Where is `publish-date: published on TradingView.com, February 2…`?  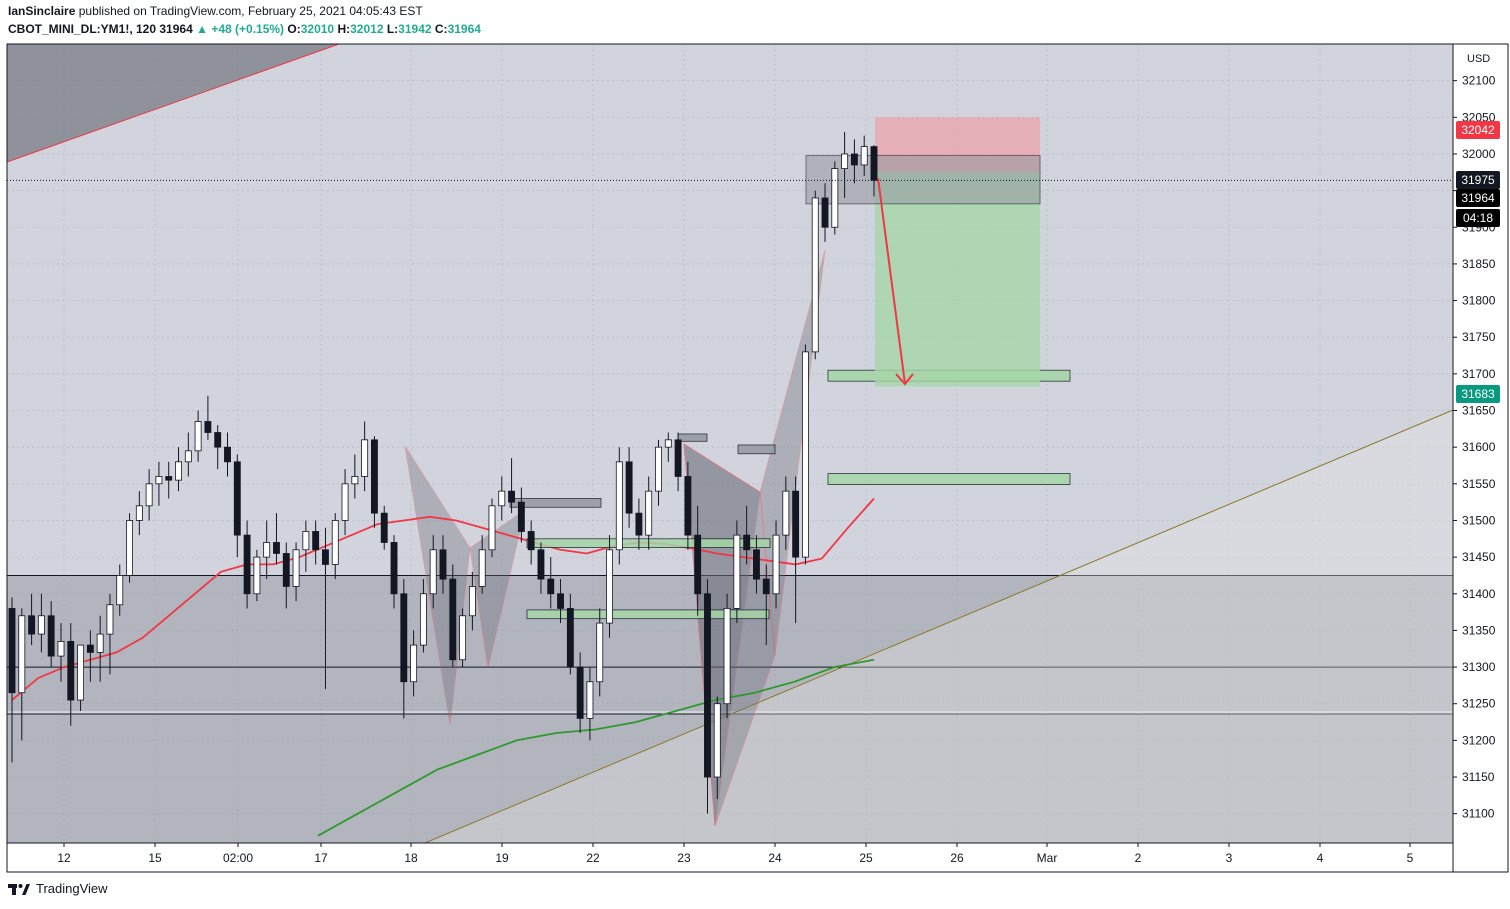 publish-date: published on TradingView.com, February 2… is located at coordinates (250, 11).